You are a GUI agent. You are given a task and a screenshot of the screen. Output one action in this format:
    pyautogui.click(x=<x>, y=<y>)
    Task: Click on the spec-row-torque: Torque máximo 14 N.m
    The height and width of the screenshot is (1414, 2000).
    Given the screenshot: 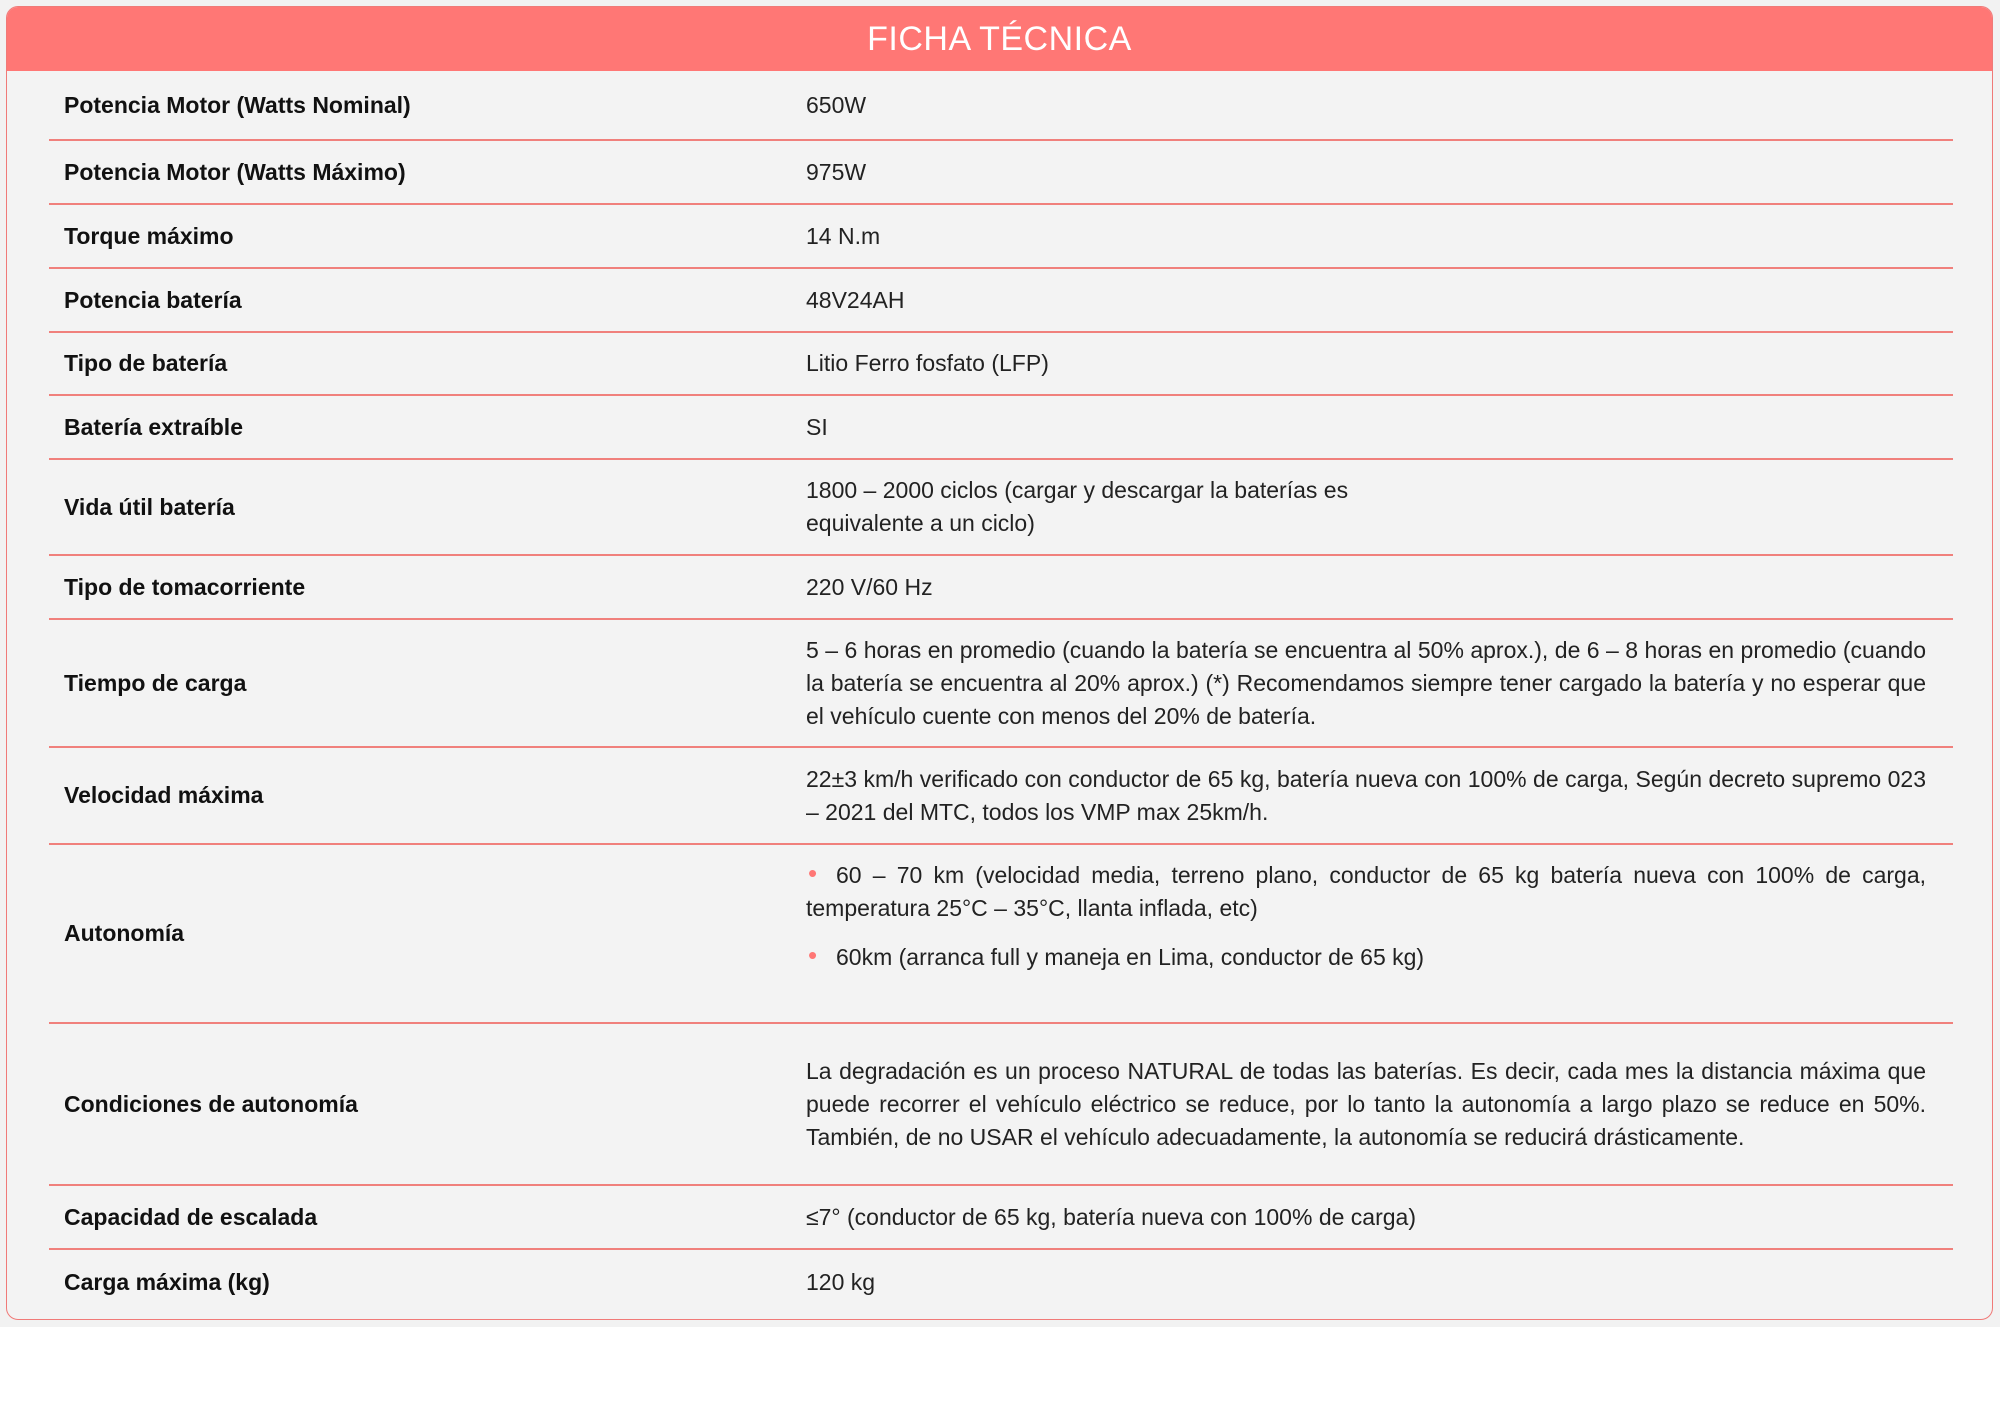 What is the action you would take?
    pyautogui.click(x=1001, y=237)
    